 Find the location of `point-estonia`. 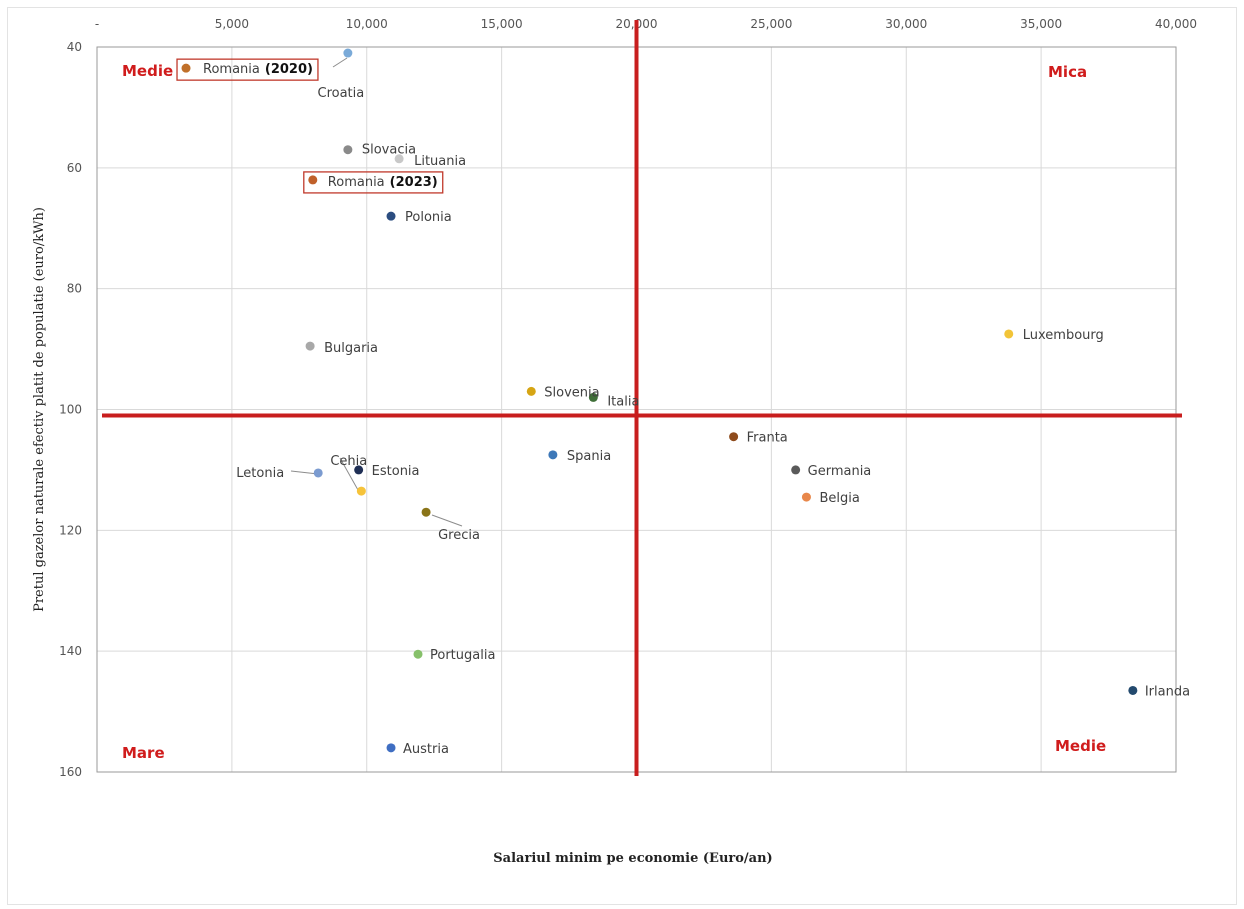

point-estonia is located at coordinates (359, 470).